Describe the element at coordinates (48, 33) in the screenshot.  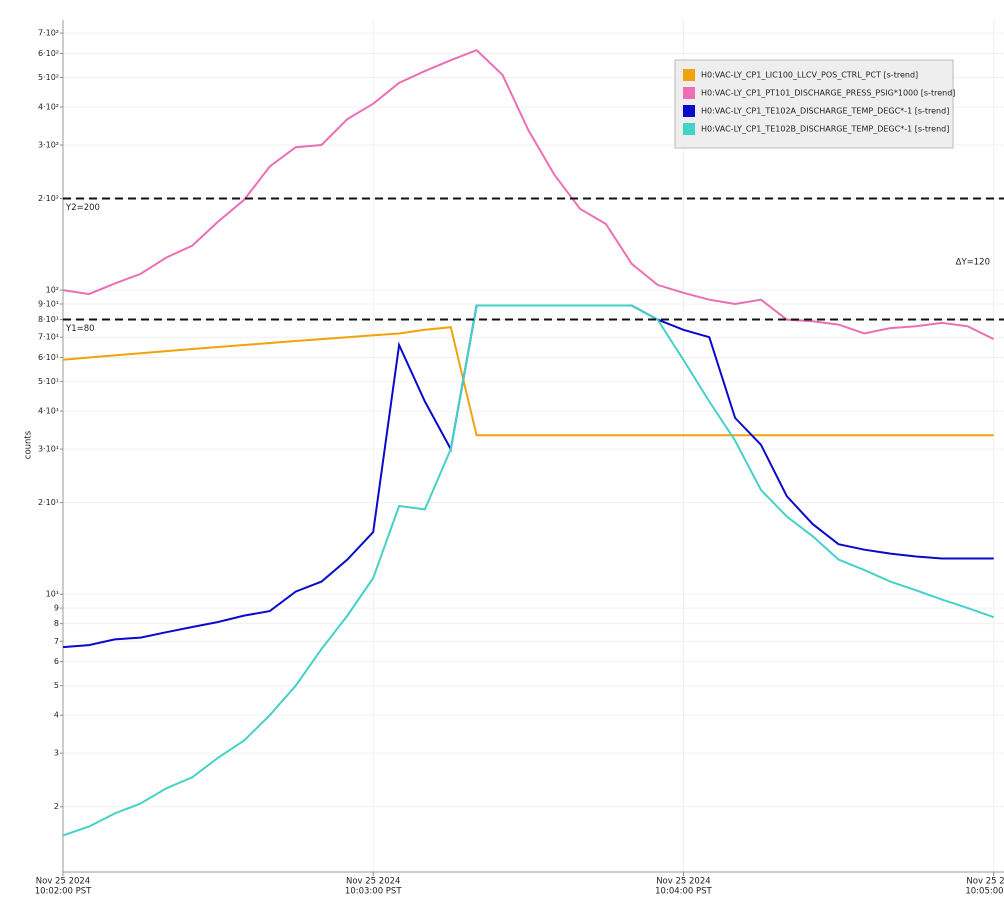
I see `y-tick-label: 7·10²` at that location.